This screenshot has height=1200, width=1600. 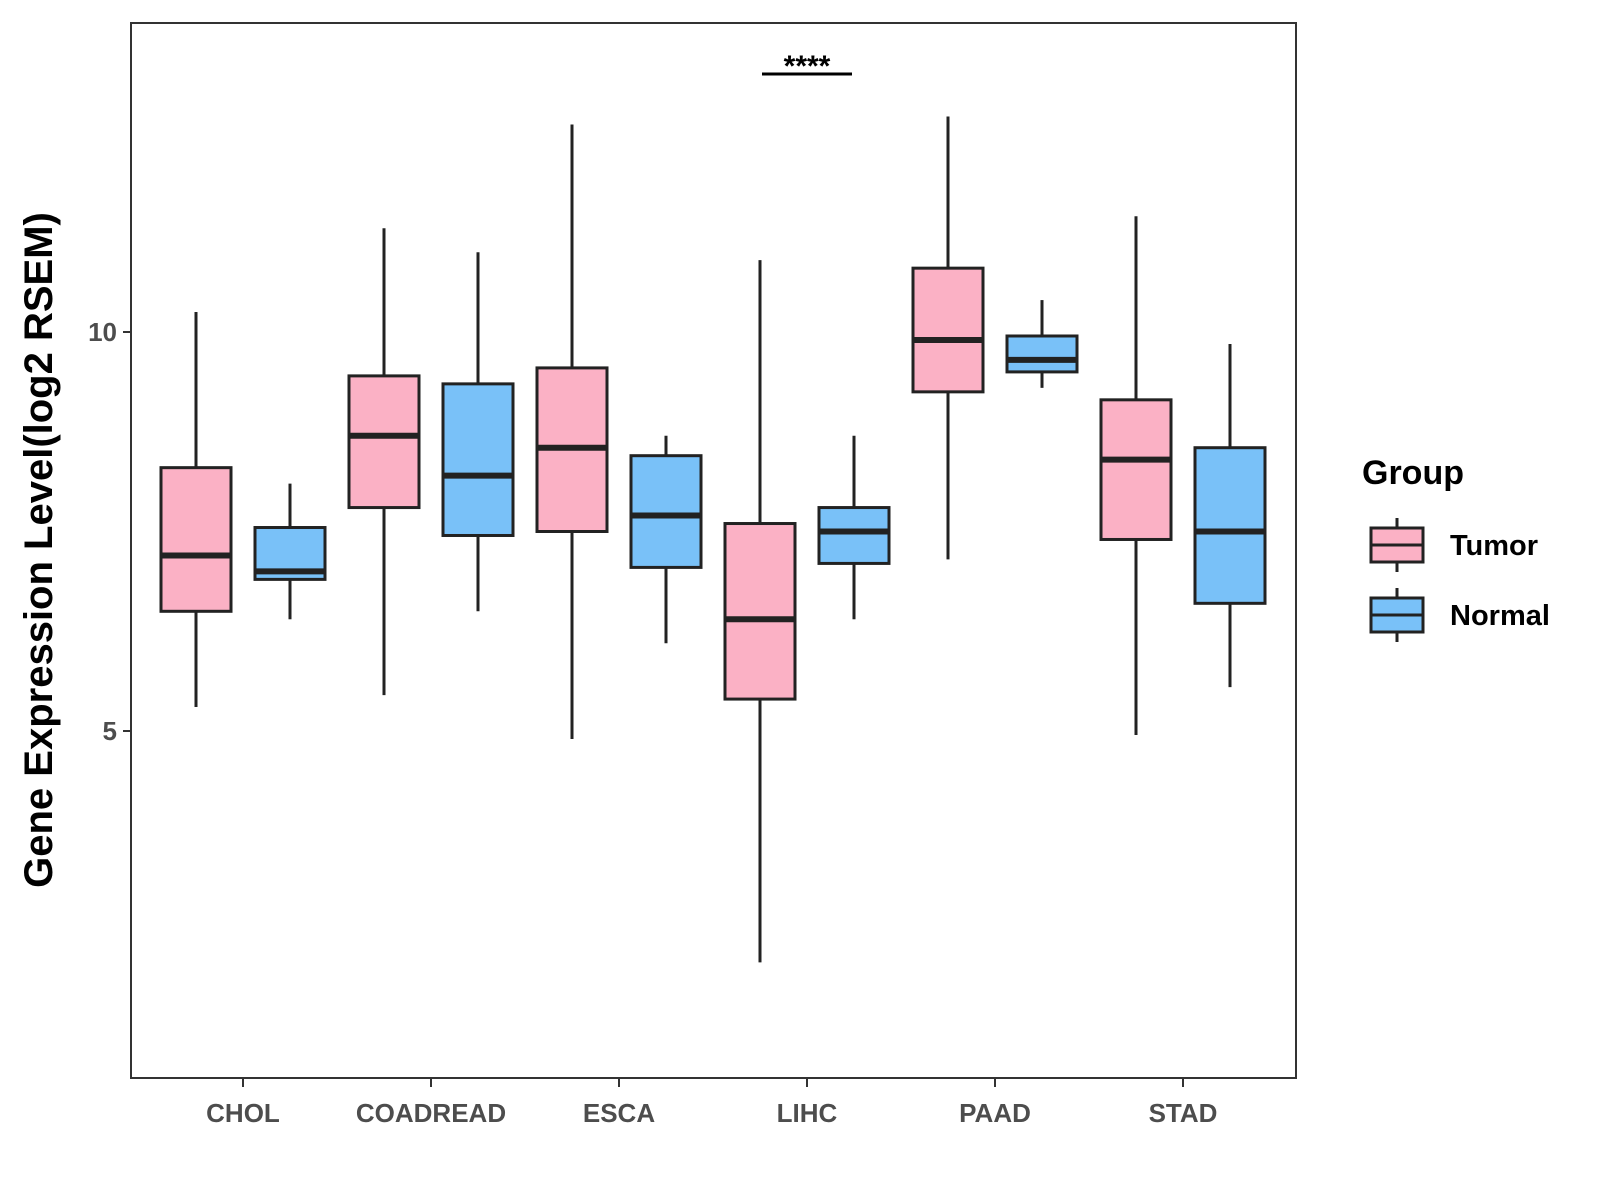 I want to click on x-tick-label: LIHC, so click(x=807, y=1113).